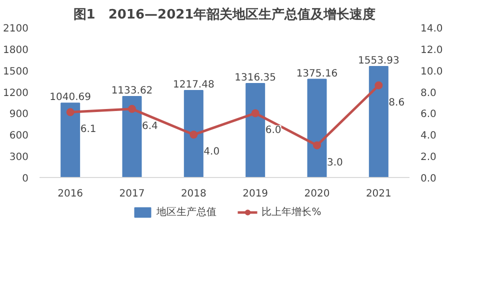 This screenshot has height=290, width=482. What do you see at coordinates (88, 130) in the screenshot?
I see `data-label: 6.1` at bounding box center [88, 130].